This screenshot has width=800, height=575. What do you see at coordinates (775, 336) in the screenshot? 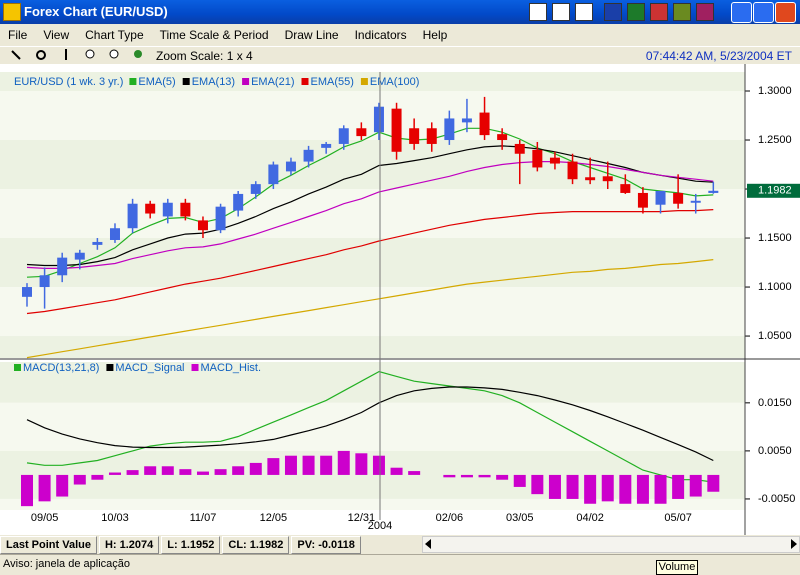
I see `y-tick-label: 1.0500` at bounding box center [775, 336].